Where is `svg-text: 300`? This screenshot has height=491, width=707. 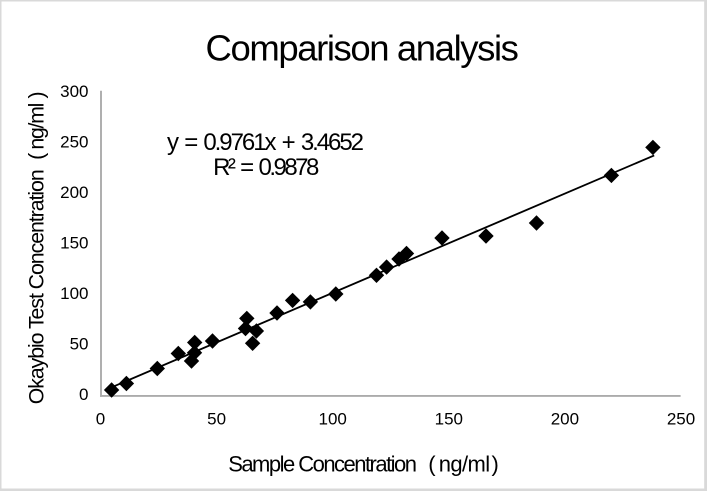 svg-text: 300 is located at coordinates (74, 91).